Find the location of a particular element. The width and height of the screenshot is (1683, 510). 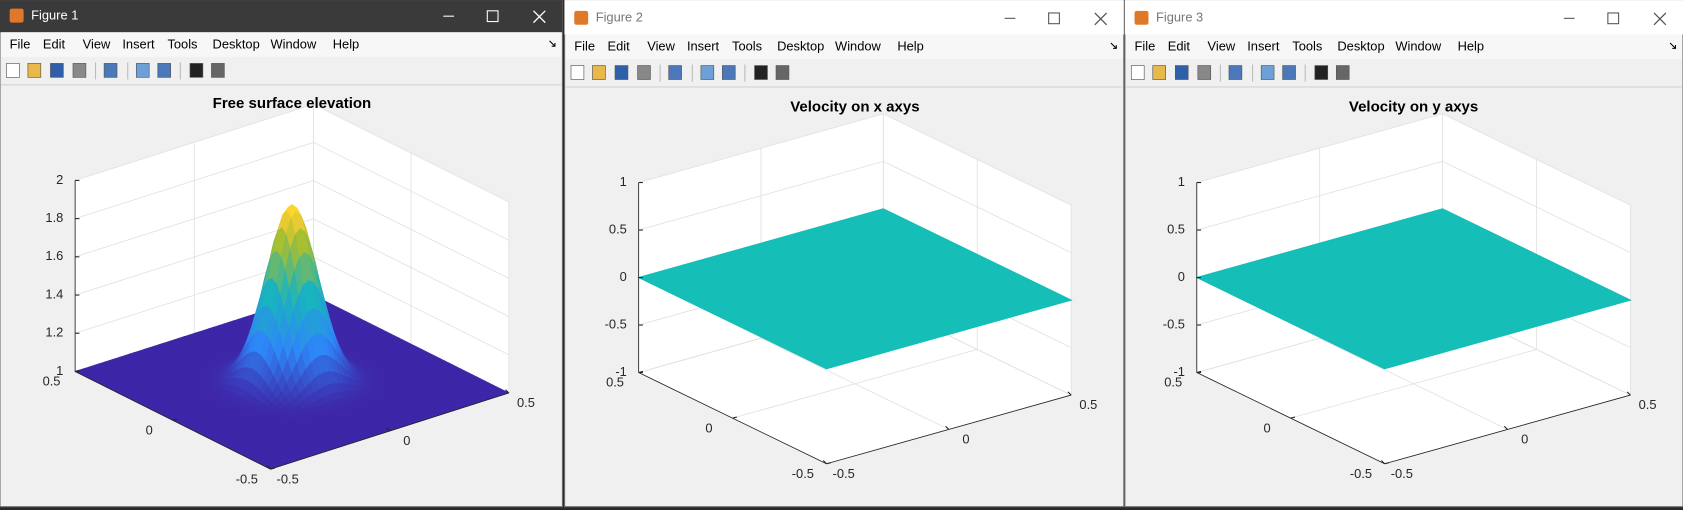

app-icon is located at coordinates (1141, 17).